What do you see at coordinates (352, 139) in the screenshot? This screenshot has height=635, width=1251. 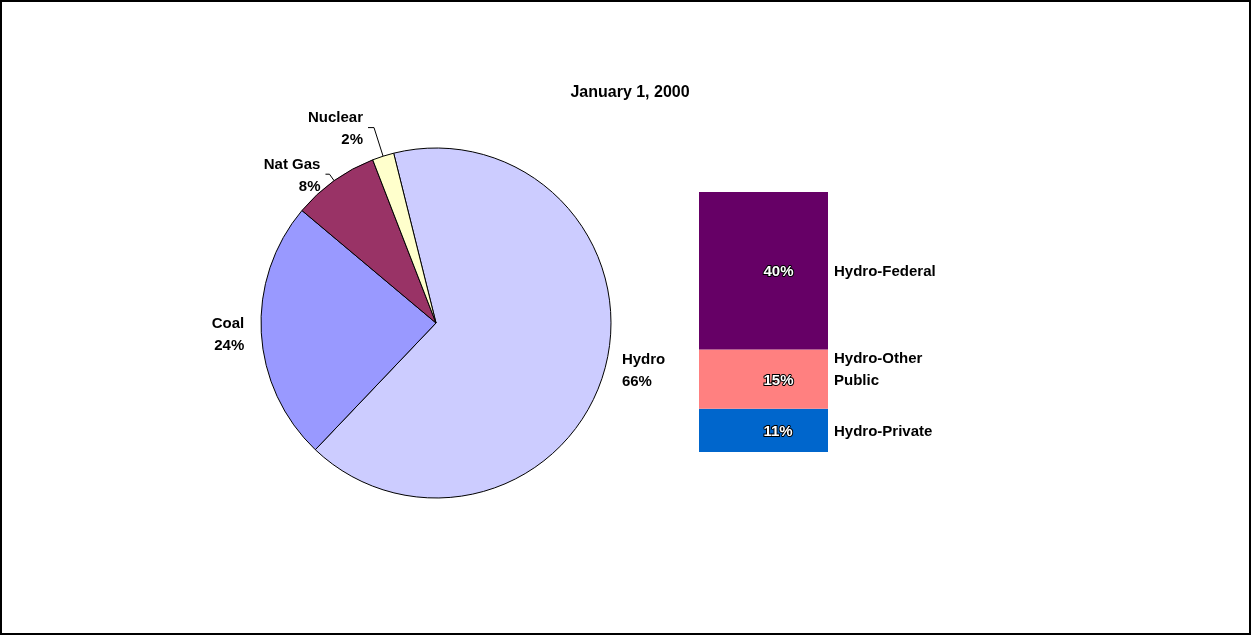 I see `data-label: 2%` at bounding box center [352, 139].